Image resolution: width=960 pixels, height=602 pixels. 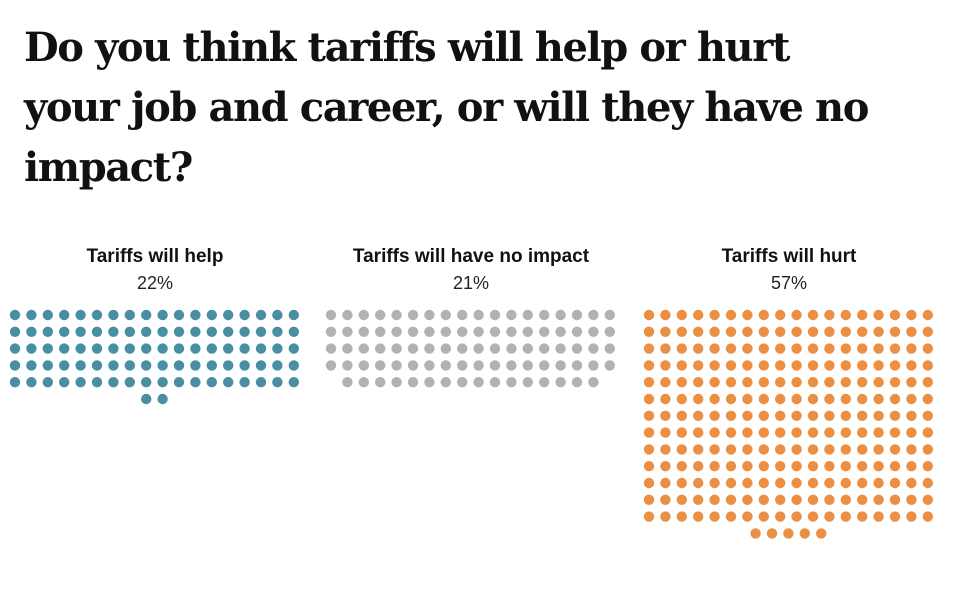 What do you see at coordinates (154, 357) in the screenshot?
I see `dot-group-help` at bounding box center [154, 357].